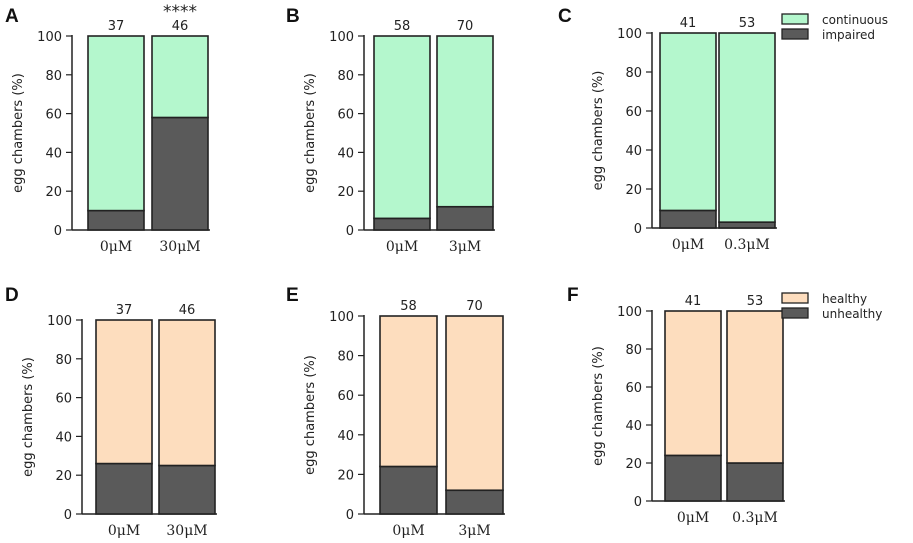  Describe the element at coordinates (848, 35) in the screenshot. I see `legend-label: impaired` at that location.